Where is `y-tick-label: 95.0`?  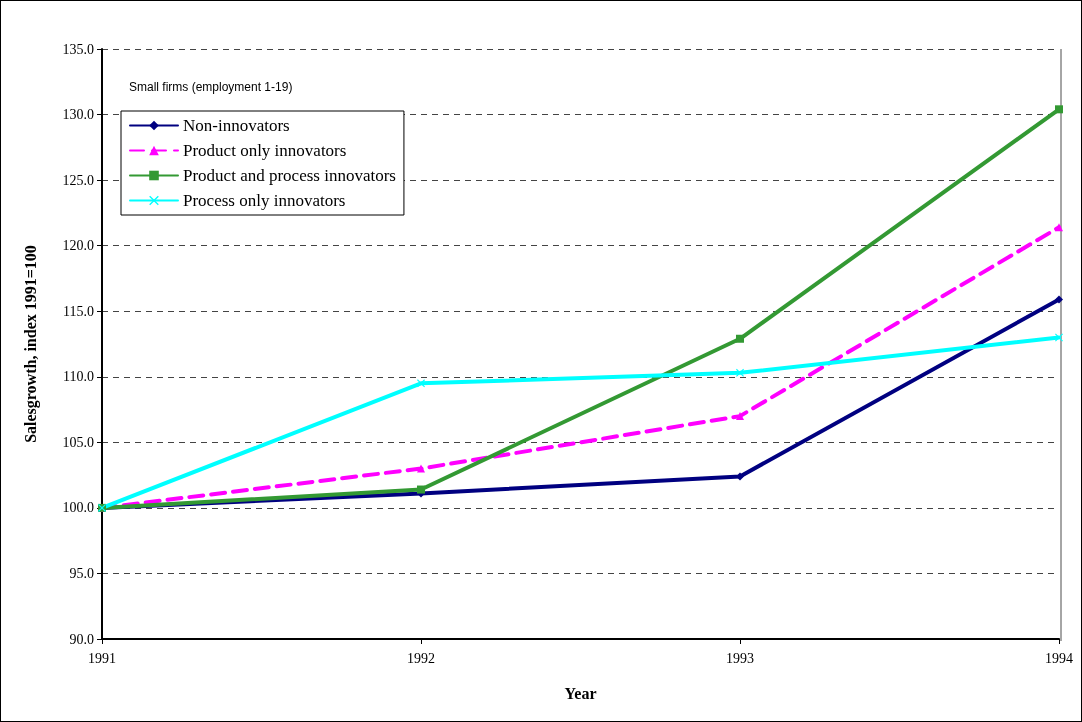 y-tick-label: 95.0 is located at coordinates (81, 573).